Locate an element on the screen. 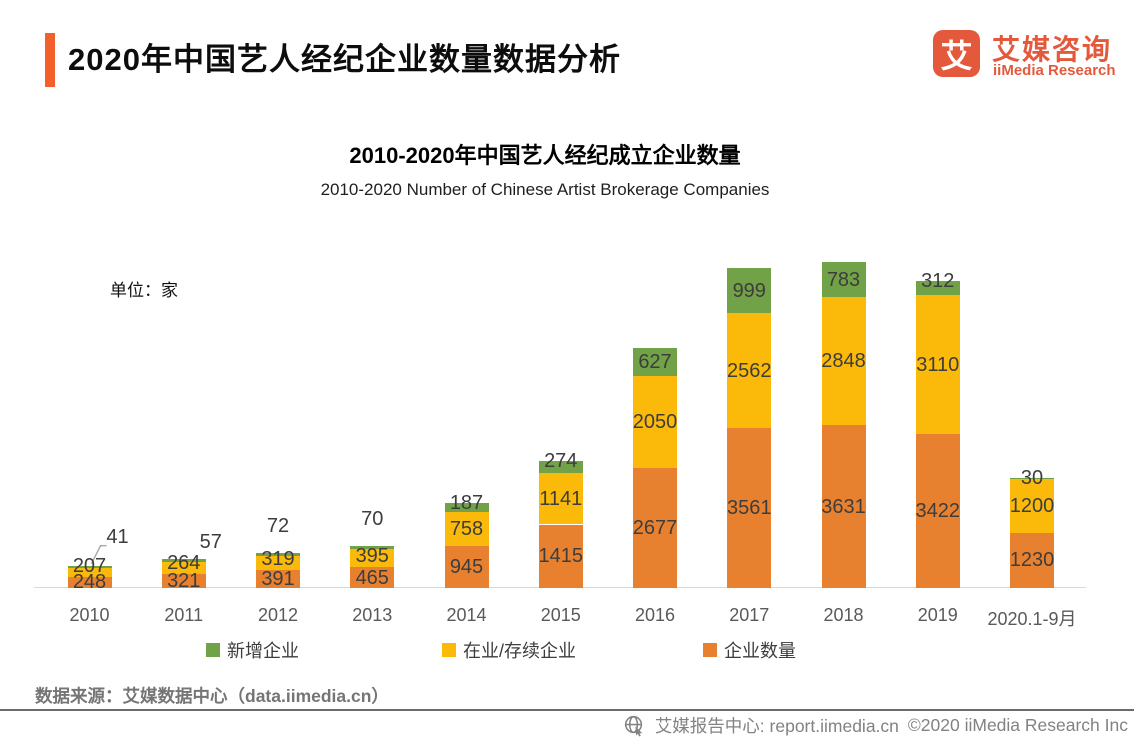 The height and width of the screenshot is (737, 1134). bar-segment-在业/存续企业-2020.1-9月 is located at coordinates (1032, 505).